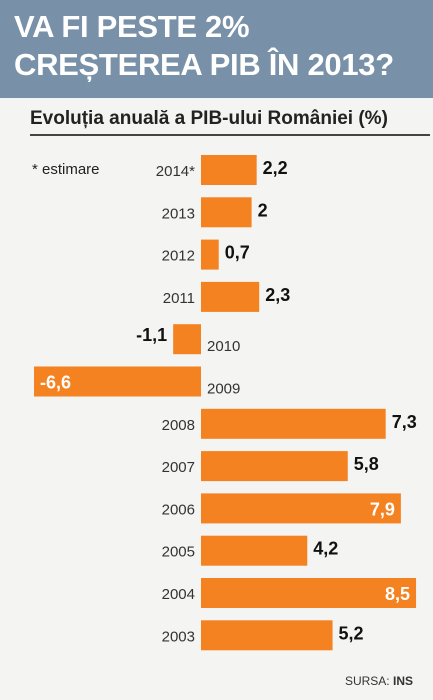 Image resolution: width=433 pixels, height=700 pixels. I want to click on estimate-note: * estimare, so click(66, 169).